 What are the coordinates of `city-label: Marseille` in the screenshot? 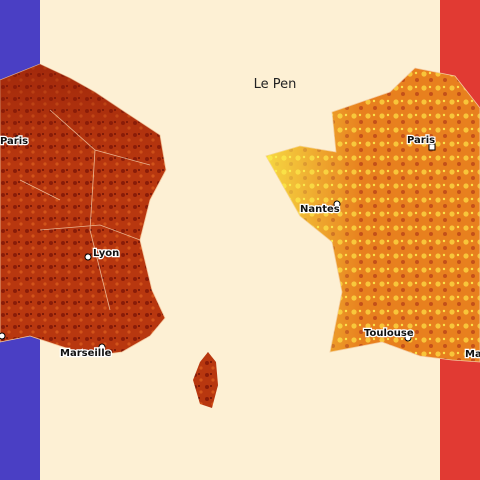 It's located at (86, 353).